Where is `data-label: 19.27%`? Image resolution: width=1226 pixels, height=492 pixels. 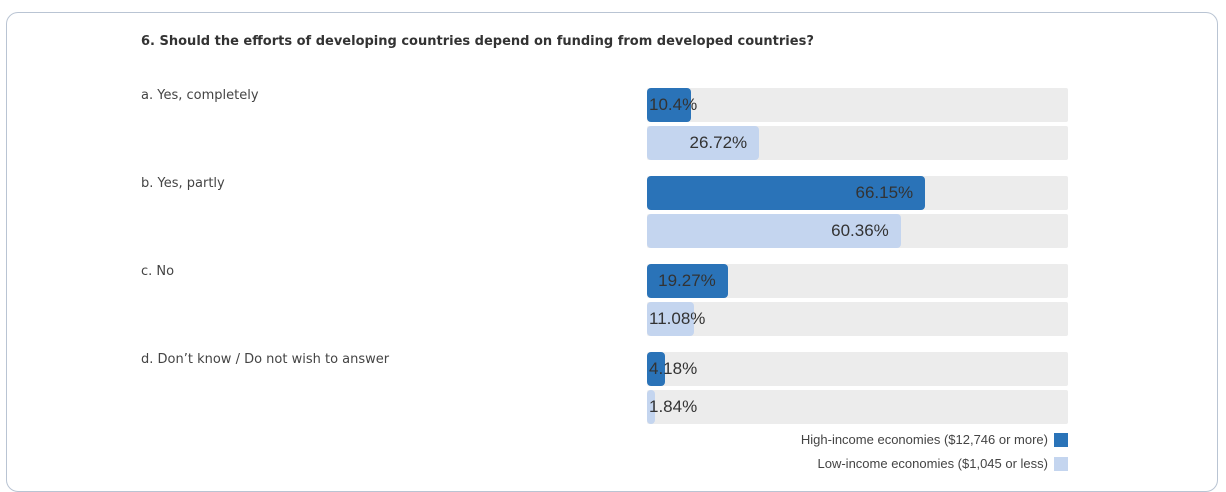 data-label: 19.27% is located at coordinates (687, 280).